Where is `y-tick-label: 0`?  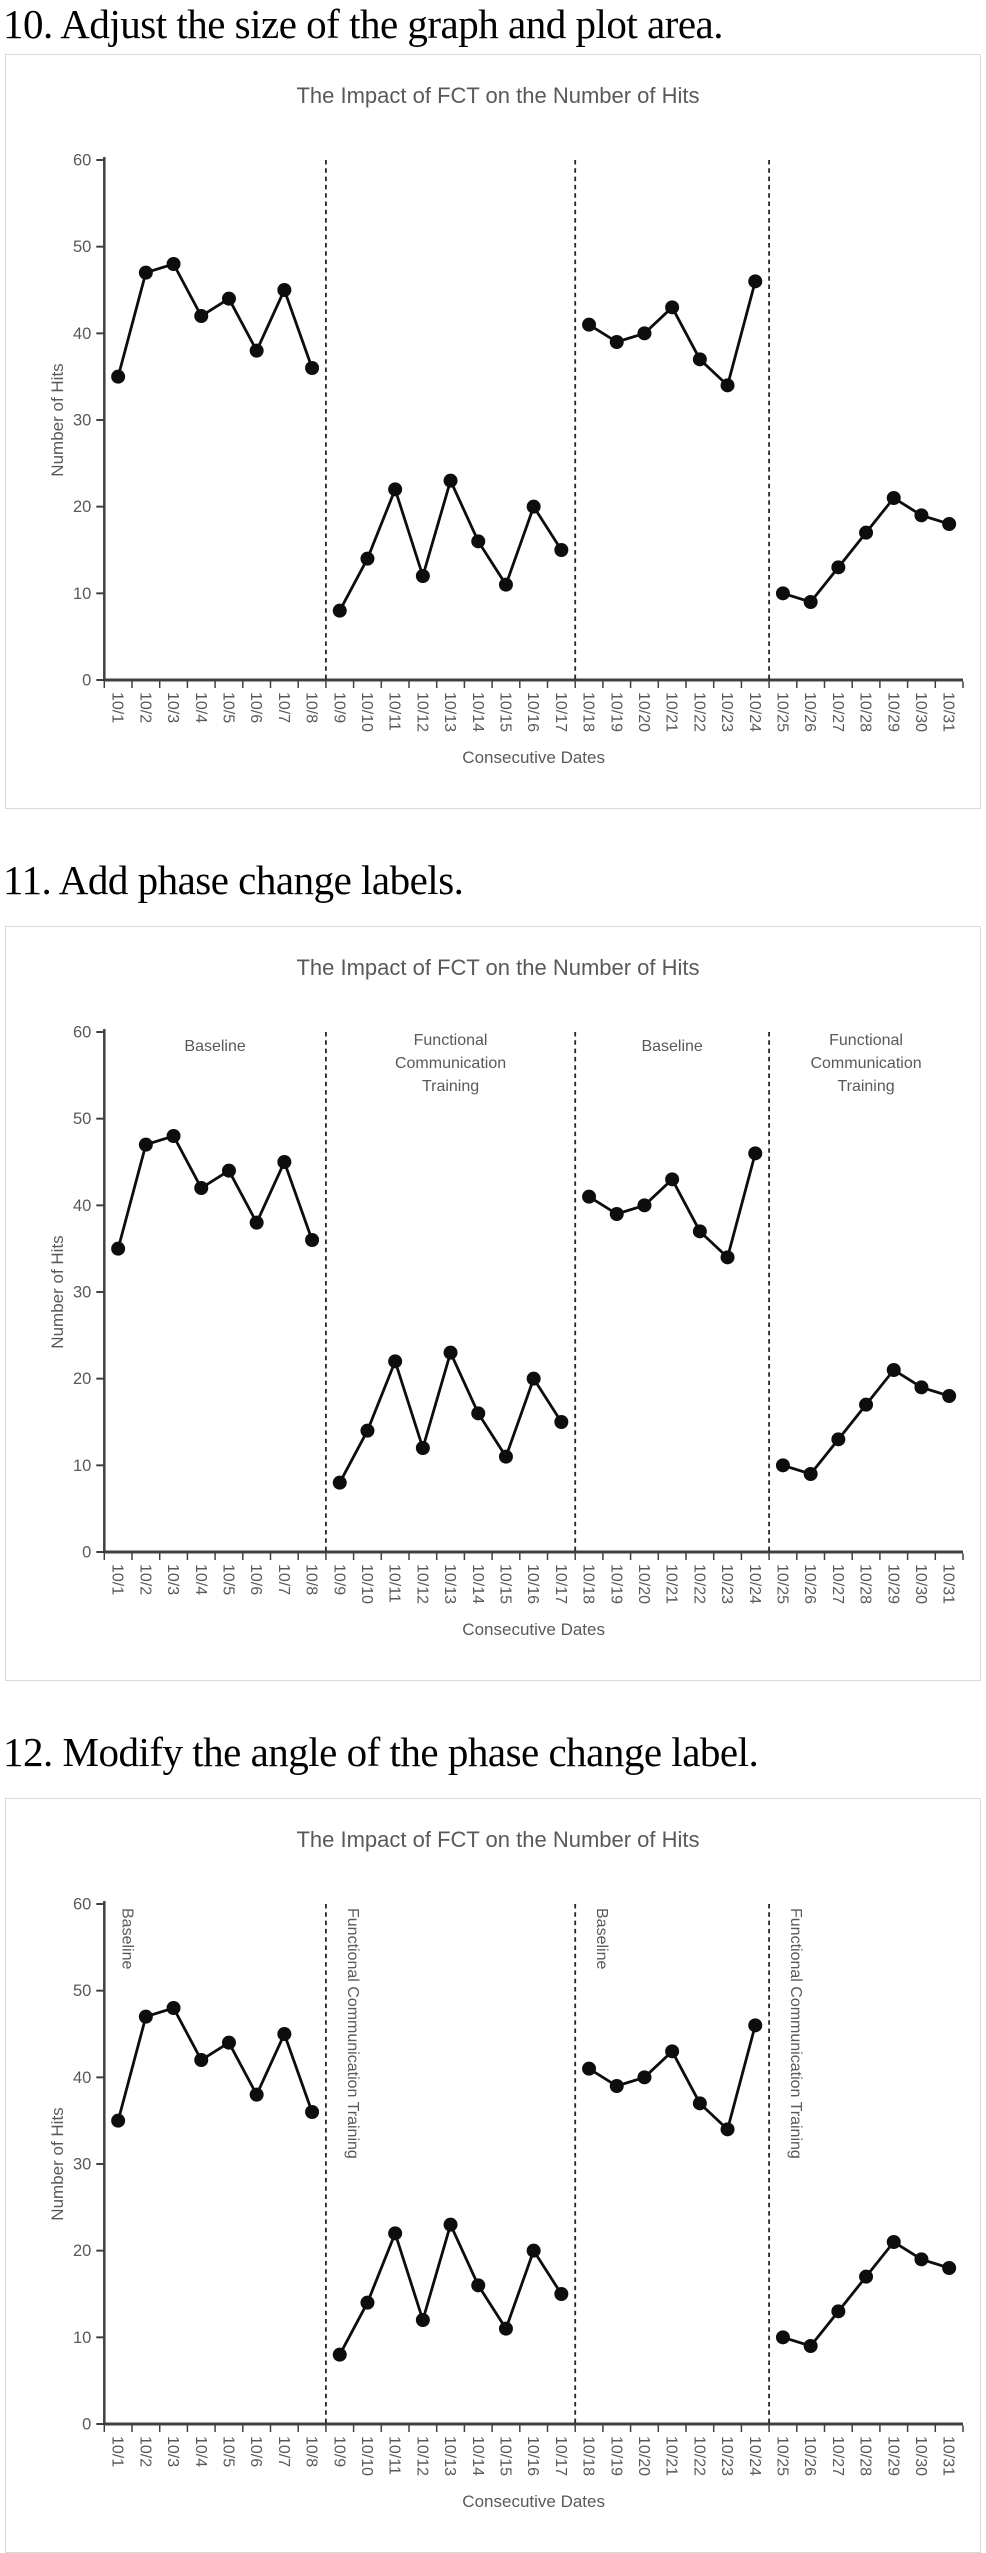
y-tick-label: 0 is located at coordinates (86, 1552).